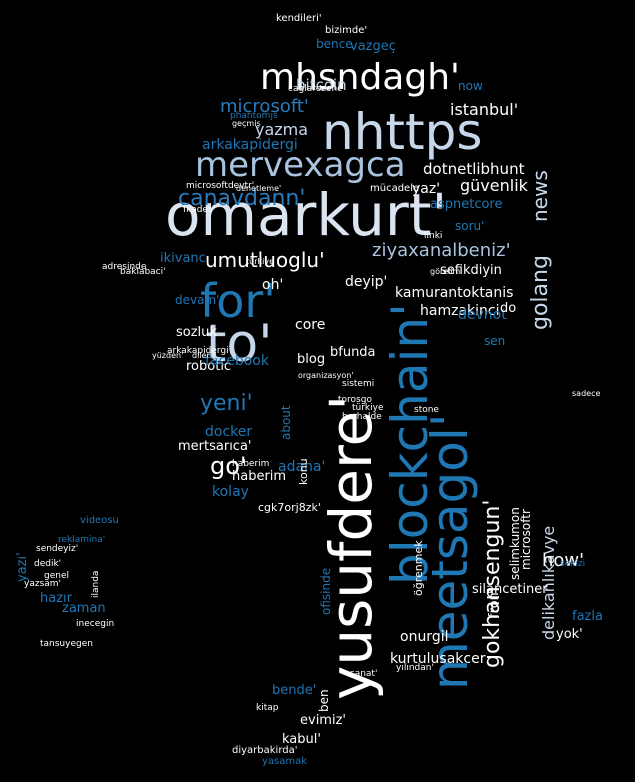 This screenshot has width=635, height=782. What do you see at coordinates (573, 564) in the screenshot?
I see `cloud-word: sekizi` at bounding box center [573, 564].